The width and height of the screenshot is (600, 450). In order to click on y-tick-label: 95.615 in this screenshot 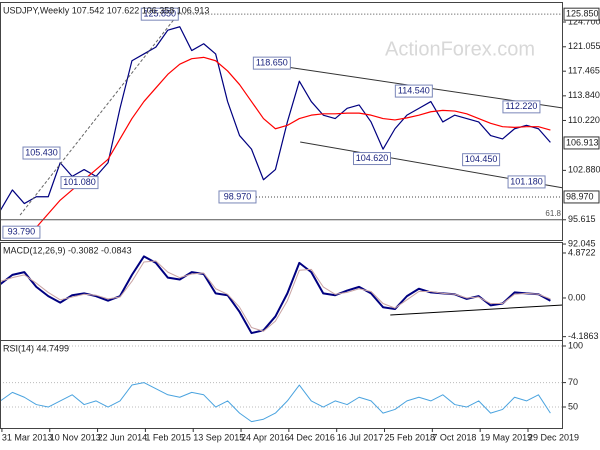, I will do `click(582, 219)`.